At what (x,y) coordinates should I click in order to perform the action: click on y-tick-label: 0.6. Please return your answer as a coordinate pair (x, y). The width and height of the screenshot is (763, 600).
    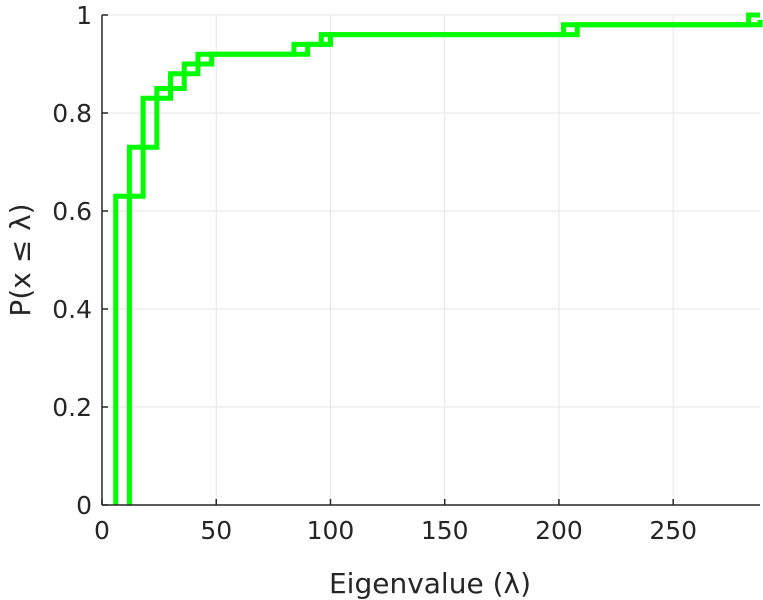
    Looking at the image, I should click on (72, 211).